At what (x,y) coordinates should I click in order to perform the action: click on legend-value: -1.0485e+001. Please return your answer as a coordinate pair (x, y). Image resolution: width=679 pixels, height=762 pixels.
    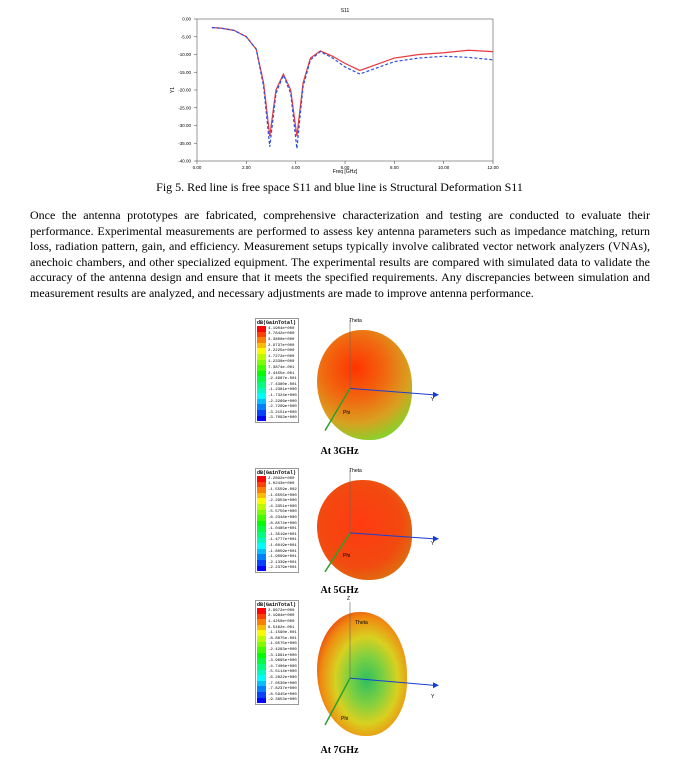
    Looking at the image, I should click on (282, 529).